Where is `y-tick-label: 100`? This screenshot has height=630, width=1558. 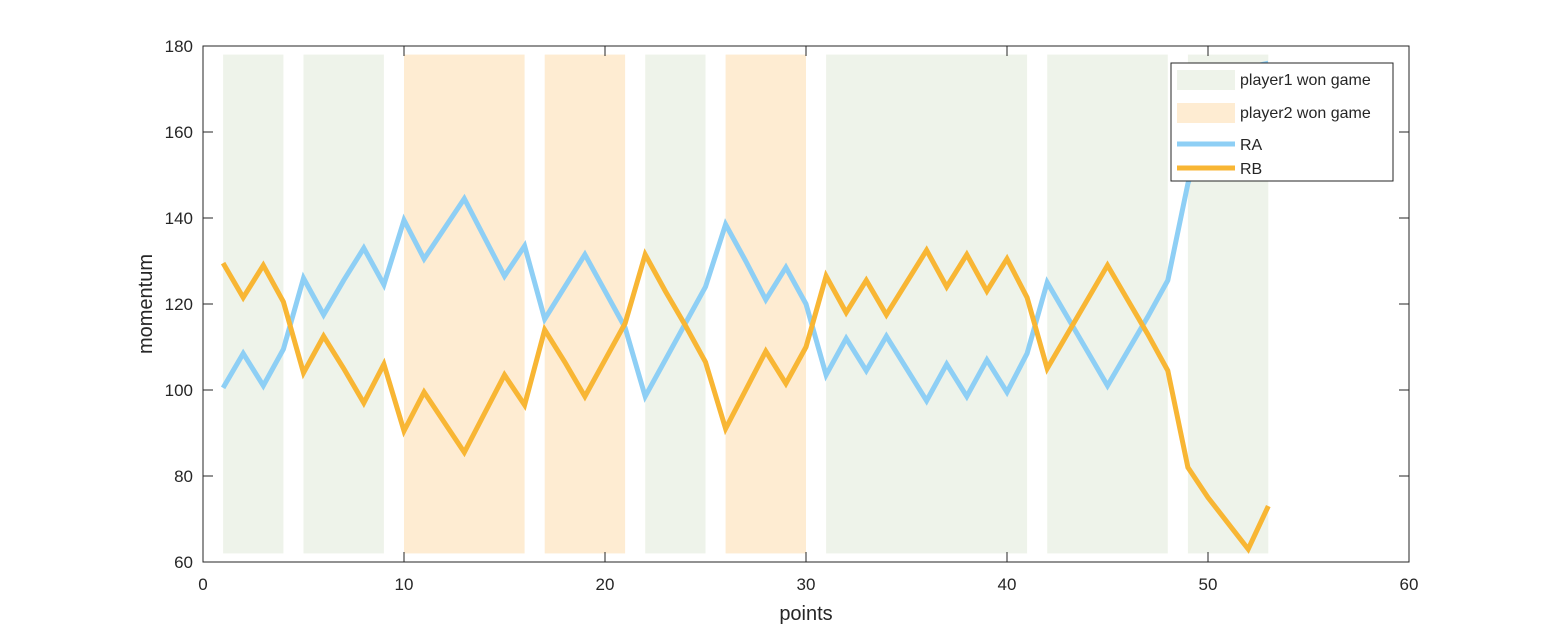
y-tick-label: 100 is located at coordinates (179, 390).